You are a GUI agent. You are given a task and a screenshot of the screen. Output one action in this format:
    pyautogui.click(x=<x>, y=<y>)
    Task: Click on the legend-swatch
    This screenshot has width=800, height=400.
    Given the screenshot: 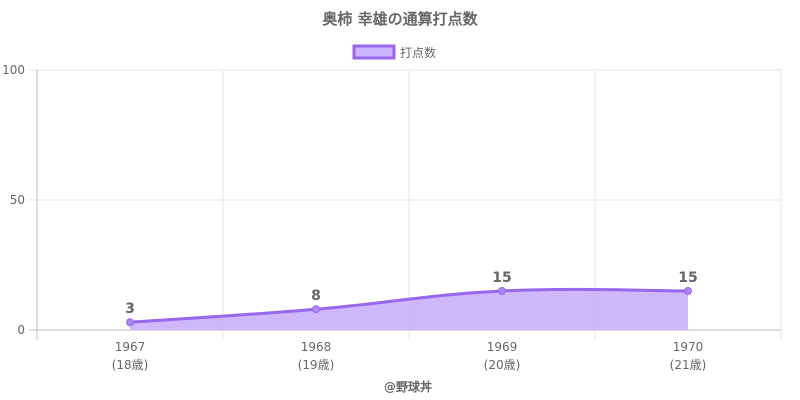 What is the action you would take?
    pyautogui.click(x=374, y=52)
    